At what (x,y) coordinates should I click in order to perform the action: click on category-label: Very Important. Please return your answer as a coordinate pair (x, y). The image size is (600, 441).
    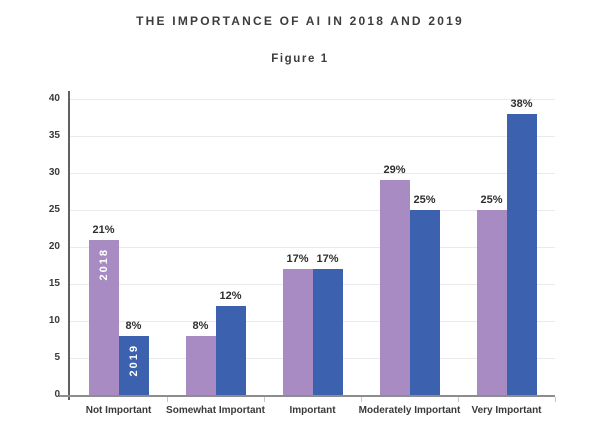
    Looking at the image, I should click on (506, 410).